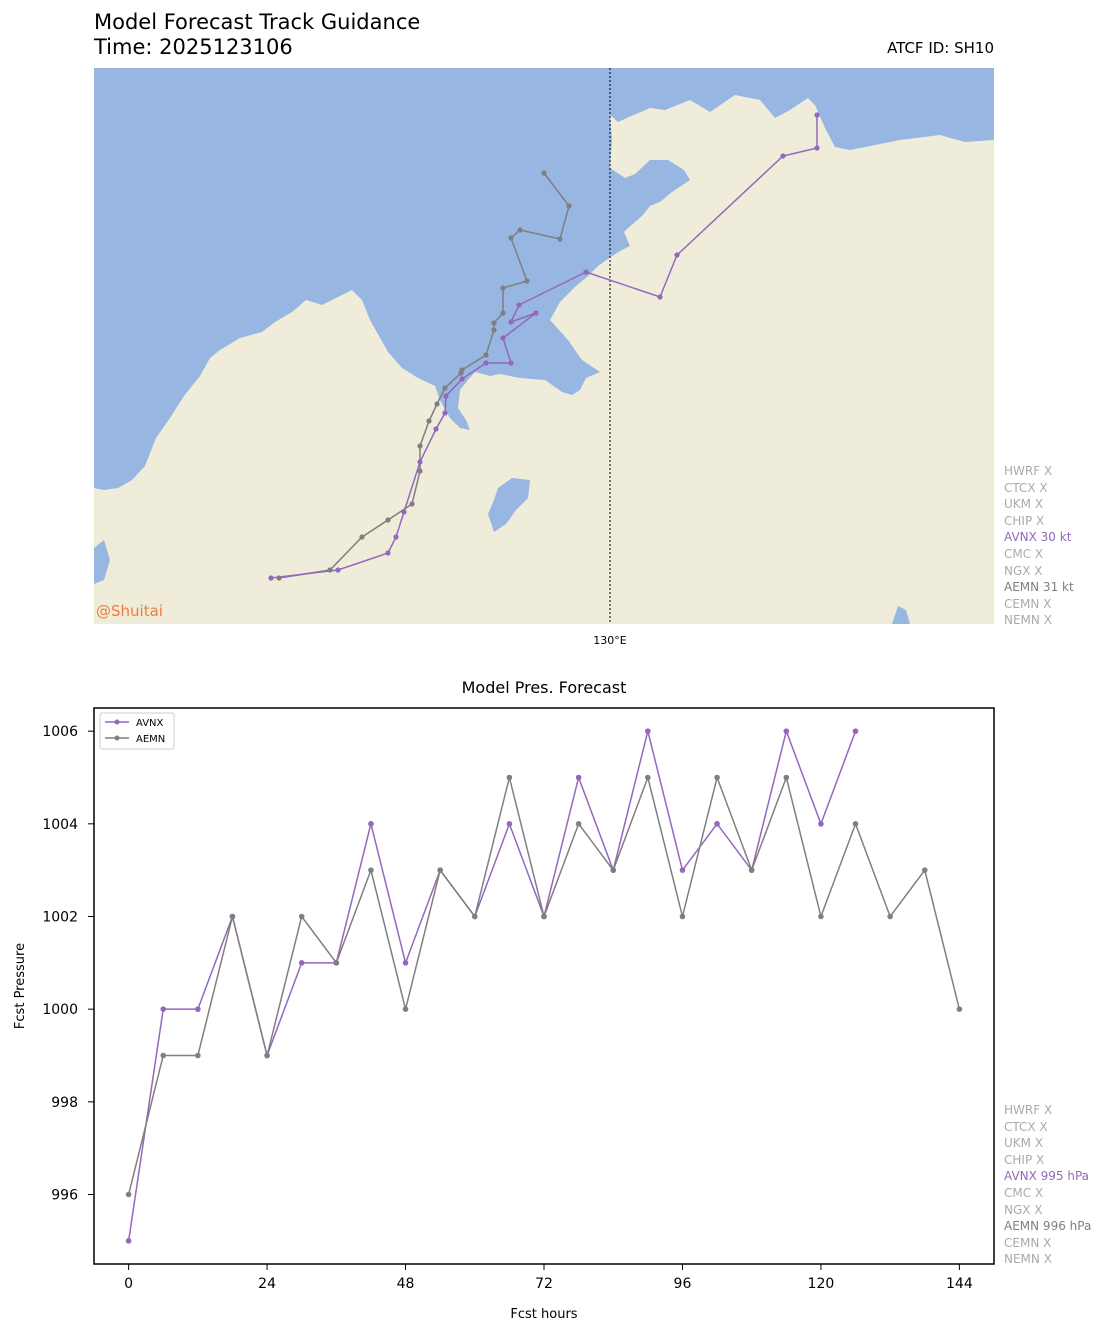 This screenshot has height=1335, width=1108. What do you see at coordinates (60, 918) in the screenshot?
I see `y-tick-label: 1002` at bounding box center [60, 918].